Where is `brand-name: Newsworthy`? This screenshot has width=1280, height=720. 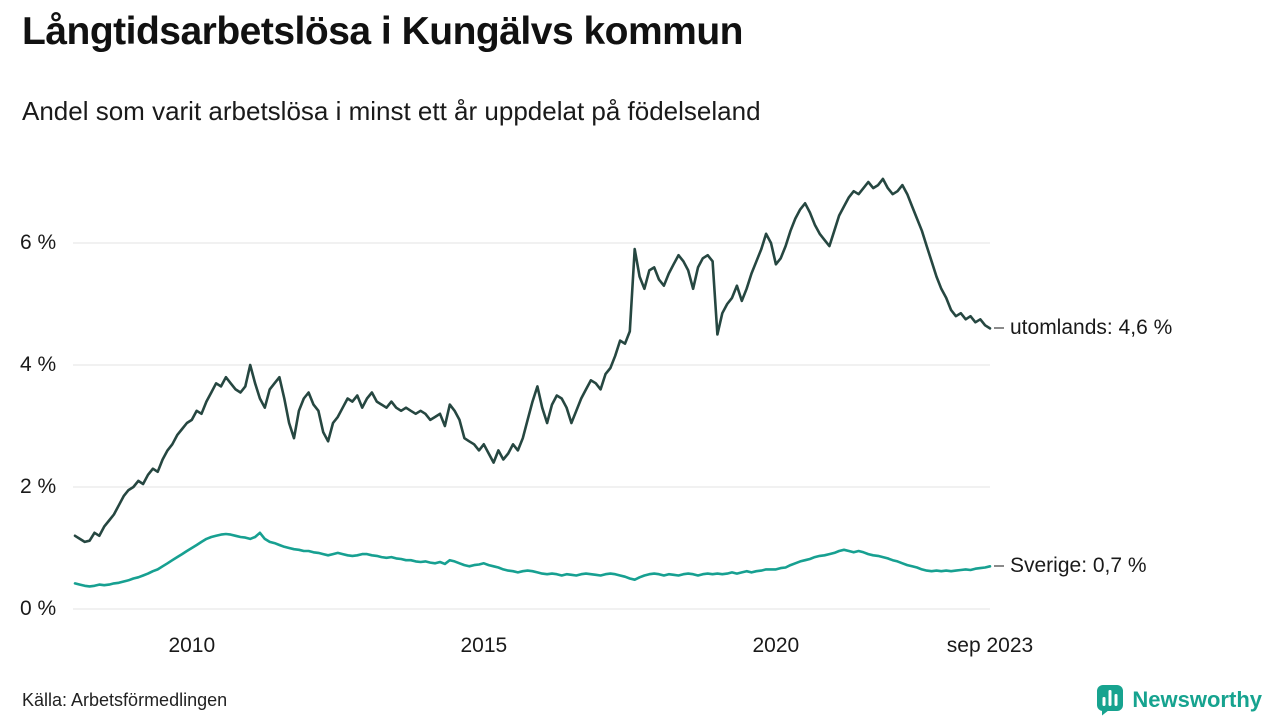 brand-name: Newsworthy is located at coordinates (1197, 699).